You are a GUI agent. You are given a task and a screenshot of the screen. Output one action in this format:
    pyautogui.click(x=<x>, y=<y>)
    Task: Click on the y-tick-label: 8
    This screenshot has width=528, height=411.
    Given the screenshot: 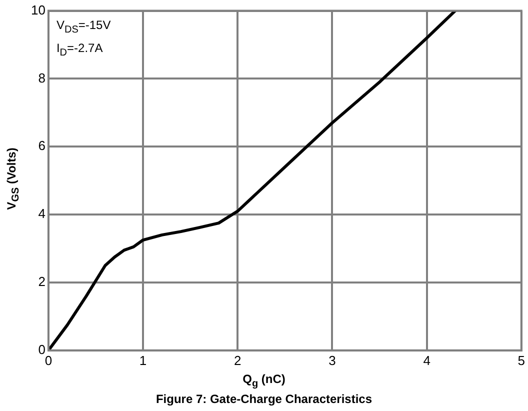 What is the action you would take?
    pyautogui.click(x=42, y=78)
    